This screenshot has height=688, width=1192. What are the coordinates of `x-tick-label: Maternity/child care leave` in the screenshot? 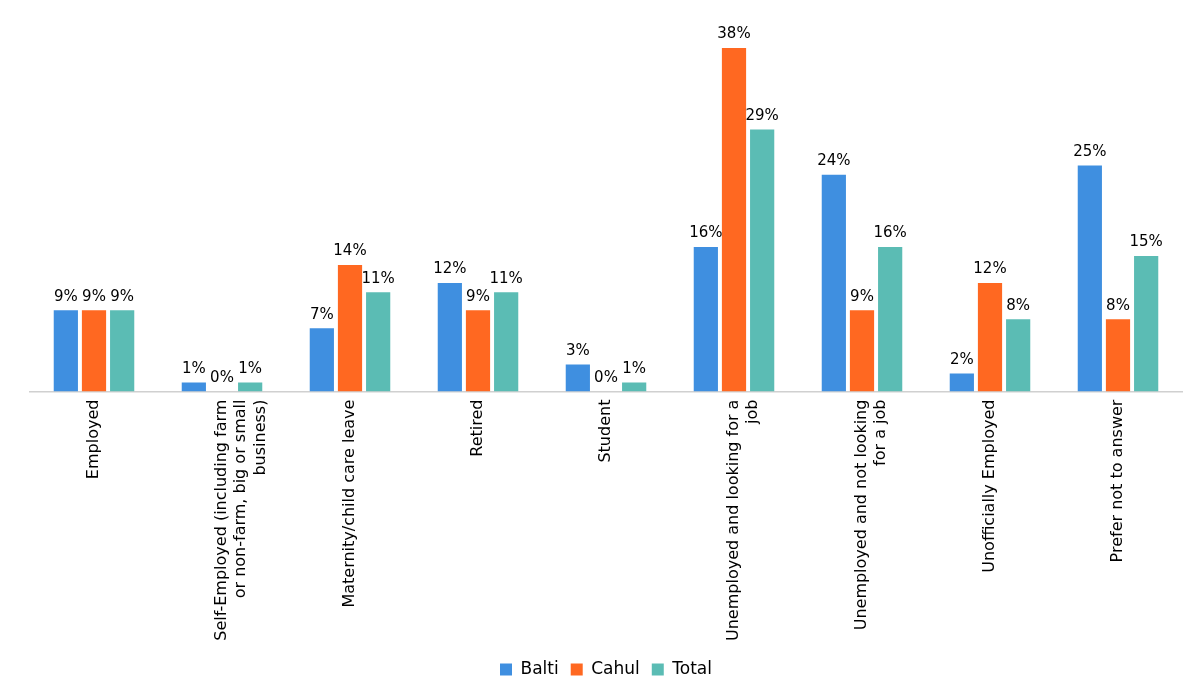 It's located at (349, 503).